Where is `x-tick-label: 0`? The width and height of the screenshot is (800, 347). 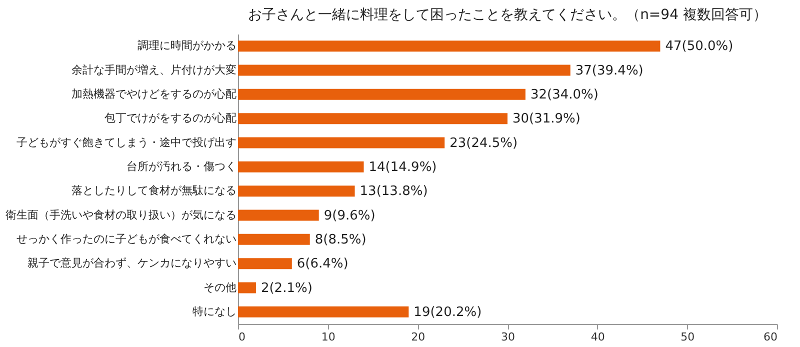
x-tick-label: 0 is located at coordinates (242, 337).